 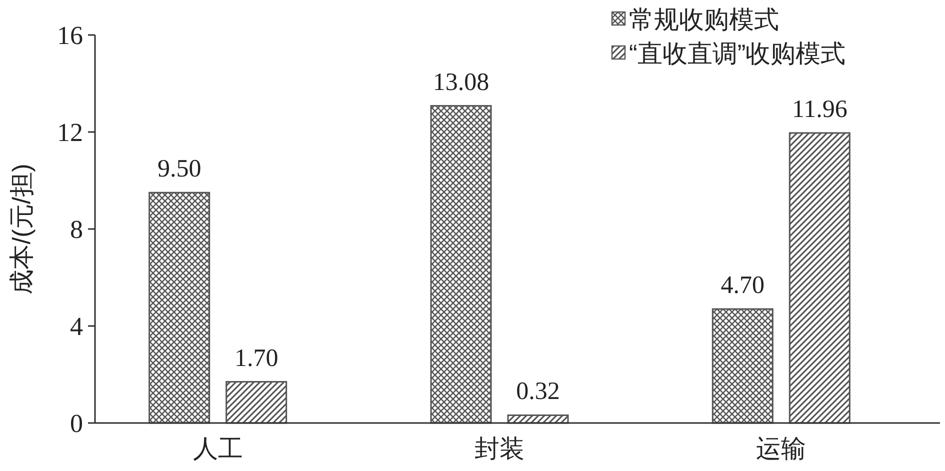 I want to click on ylabel: 成本/(元/担), so click(x=22, y=229).